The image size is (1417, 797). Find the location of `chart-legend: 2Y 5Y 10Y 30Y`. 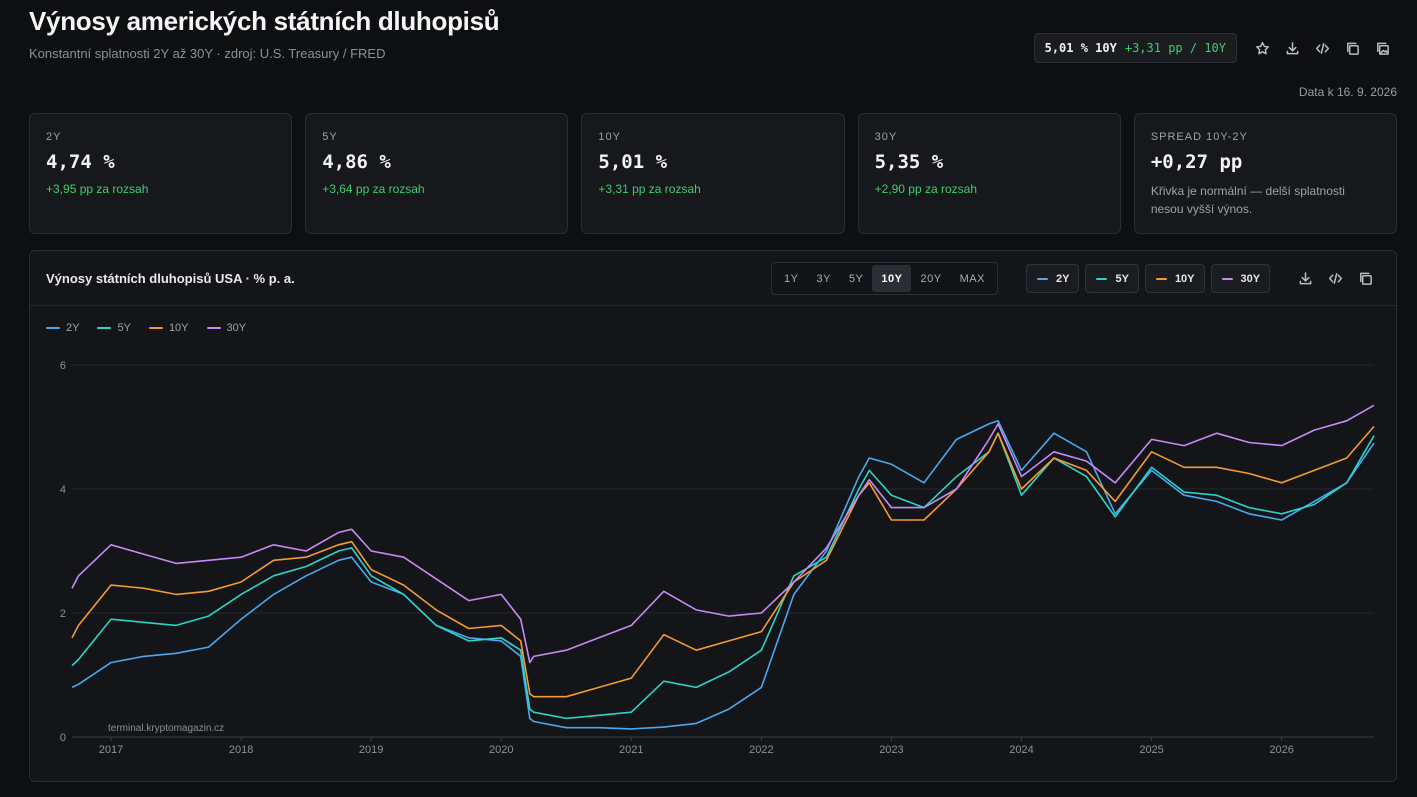

chart-legend: 2Y 5Y 10Y 30Y is located at coordinates (146, 328).